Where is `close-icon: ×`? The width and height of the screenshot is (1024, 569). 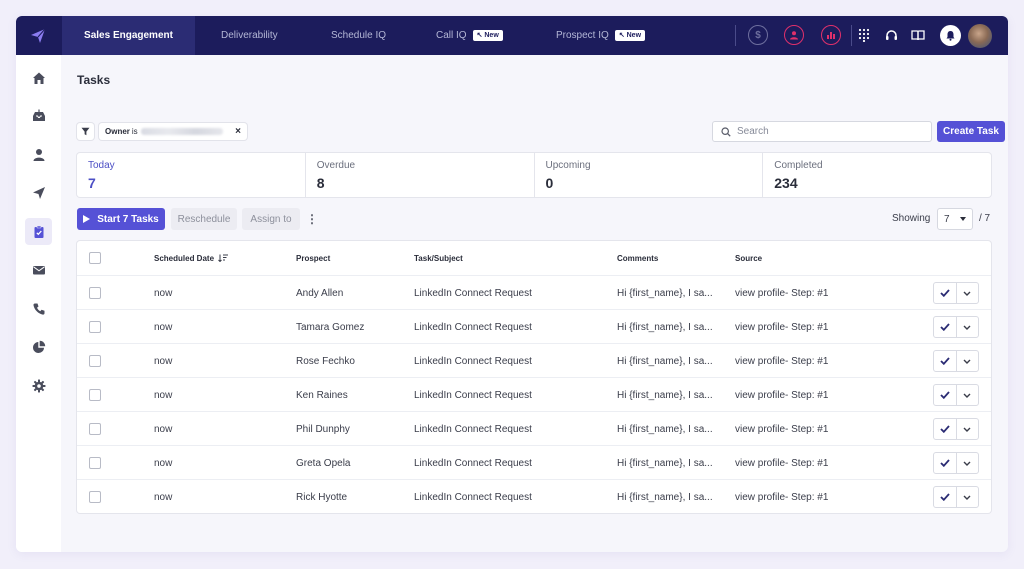 close-icon: × is located at coordinates (238, 131).